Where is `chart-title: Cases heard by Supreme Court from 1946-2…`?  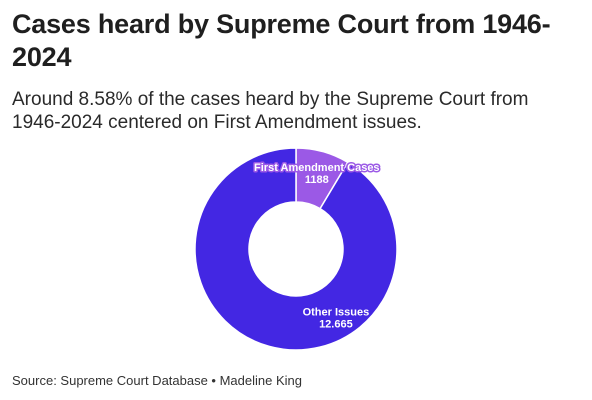 chart-title: Cases heard by Supreme Court from 1946-2… is located at coordinates (281, 40).